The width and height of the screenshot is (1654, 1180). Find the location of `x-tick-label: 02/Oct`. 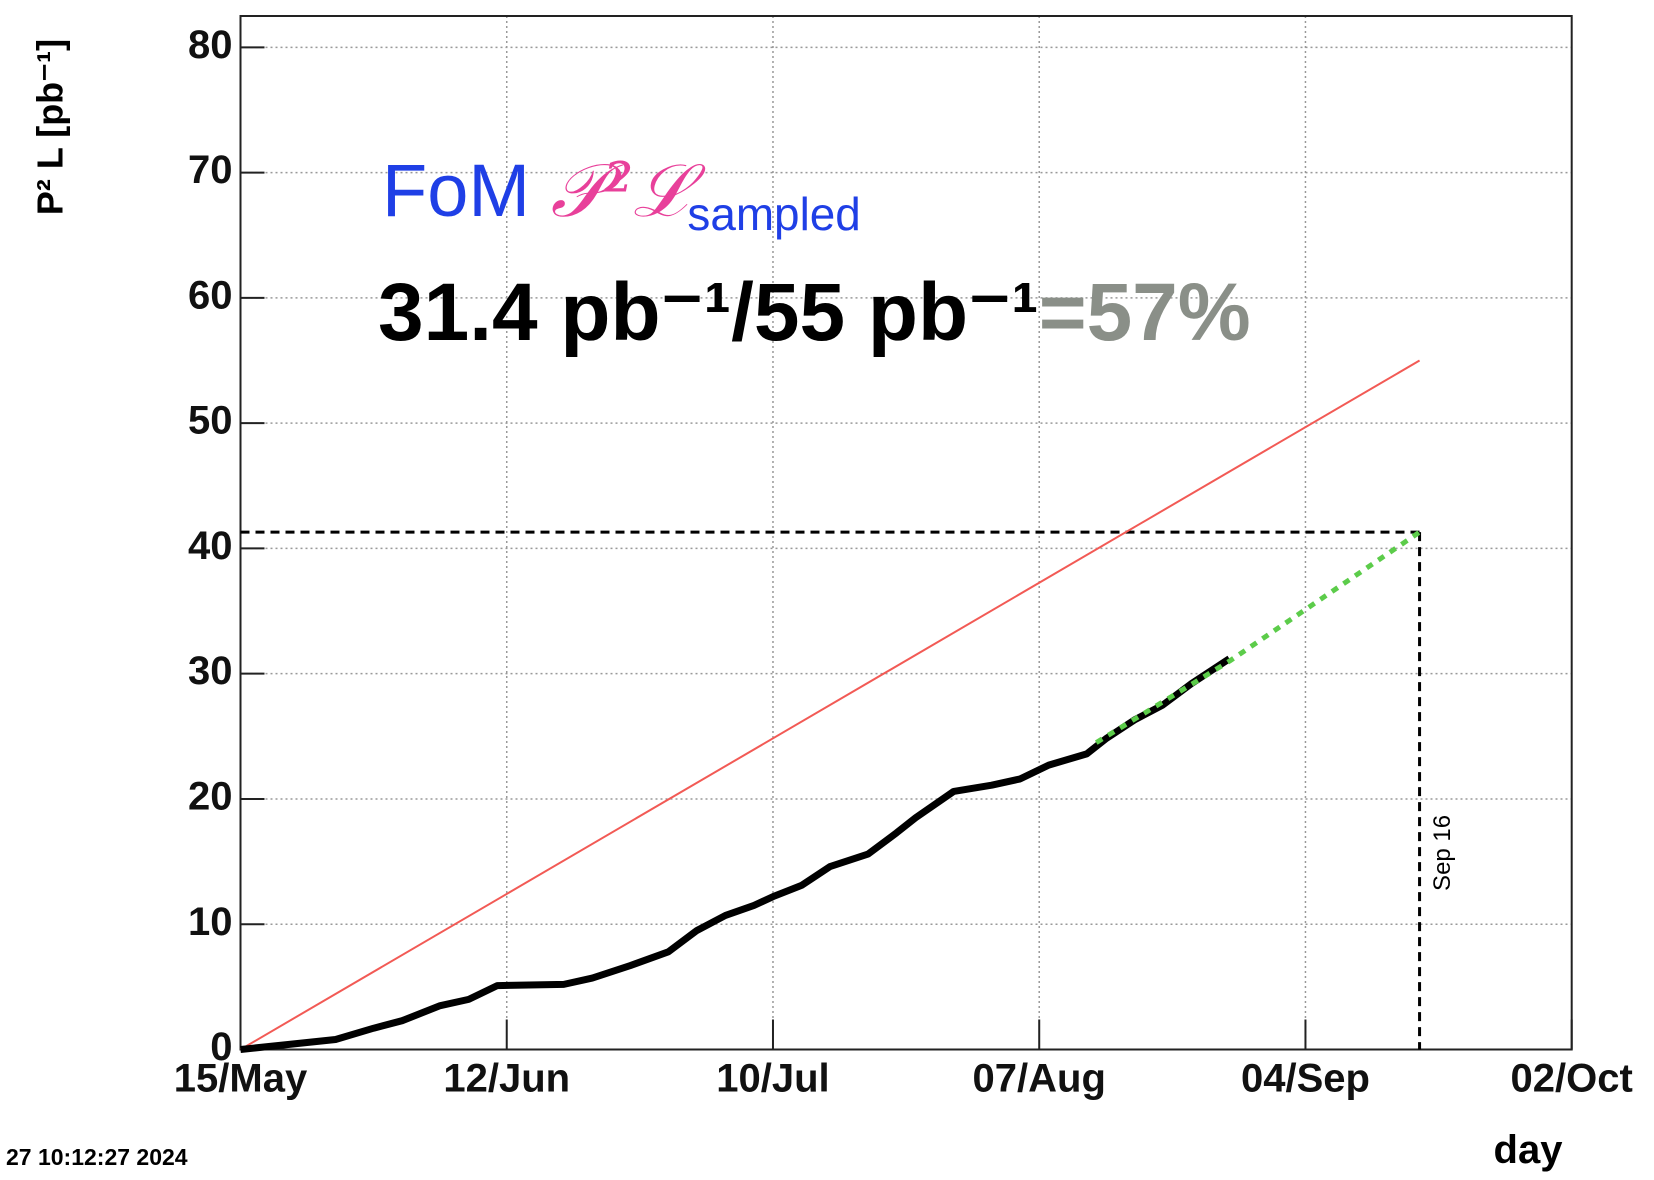

x-tick-label: 02/Oct is located at coordinates (1572, 1079).